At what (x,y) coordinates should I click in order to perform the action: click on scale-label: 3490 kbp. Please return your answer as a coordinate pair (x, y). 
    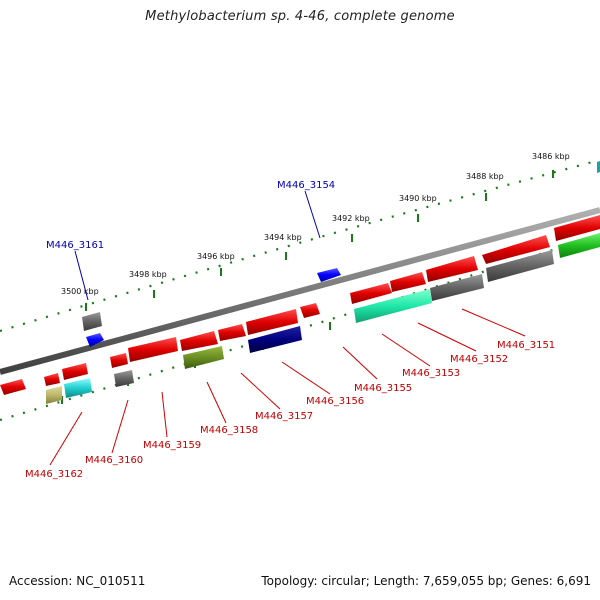
    Looking at the image, I should click on (418, 198).